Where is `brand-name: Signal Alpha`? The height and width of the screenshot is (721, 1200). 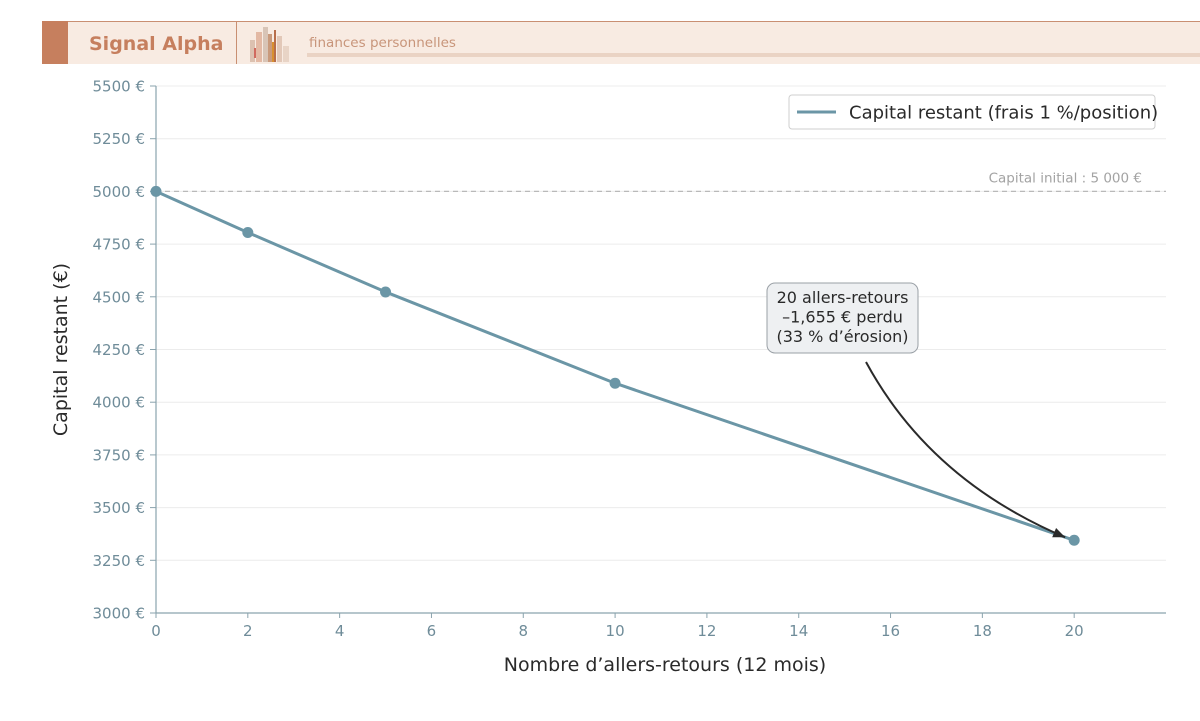 brand-name: Signal Alpha is located at coordinates (156, 44).